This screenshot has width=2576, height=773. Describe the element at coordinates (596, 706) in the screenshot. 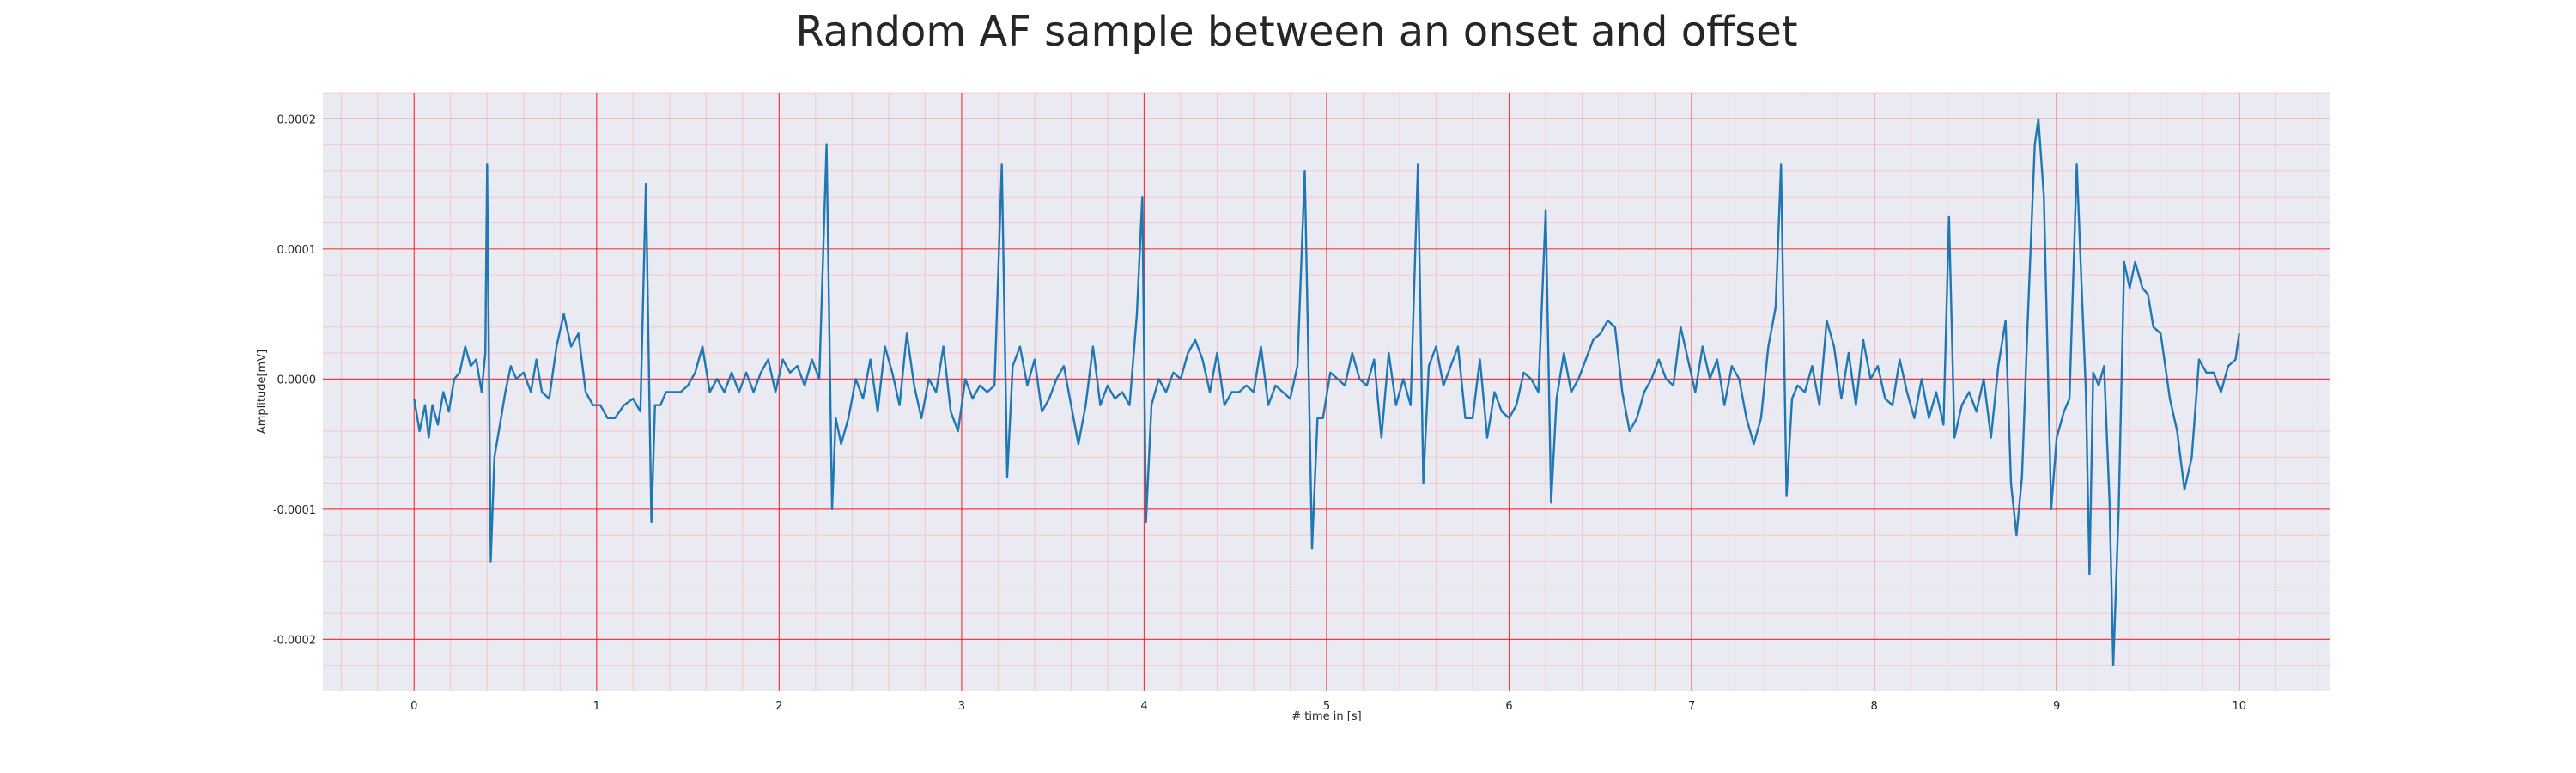

I see `x-tick-label: 1` at that location.